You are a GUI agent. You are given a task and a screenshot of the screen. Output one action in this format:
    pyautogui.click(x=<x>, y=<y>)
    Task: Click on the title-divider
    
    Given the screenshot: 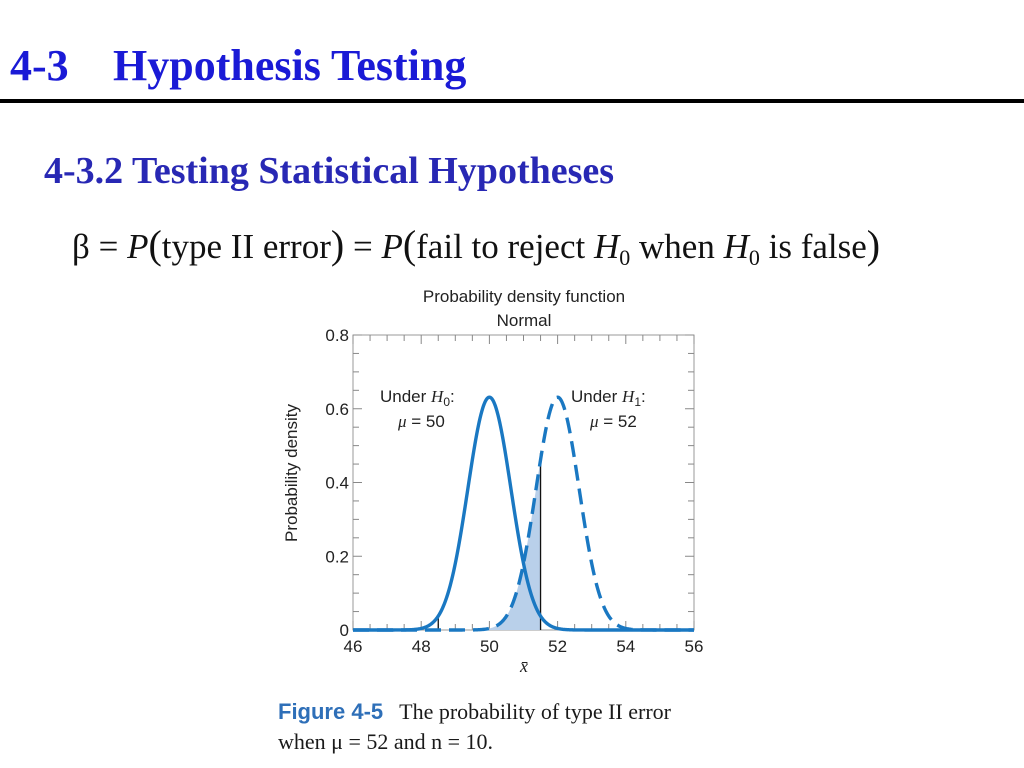 What is the action you would take?
    pyautogui.click(x=512, y=101)
    